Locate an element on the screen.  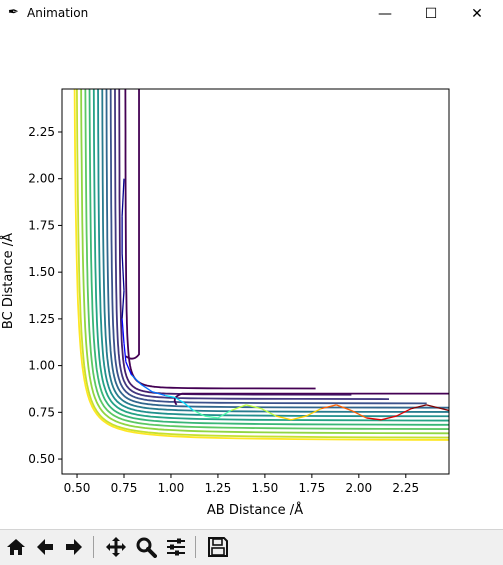
x-tick-label: 1.25 is located at coordinates (218, 488).